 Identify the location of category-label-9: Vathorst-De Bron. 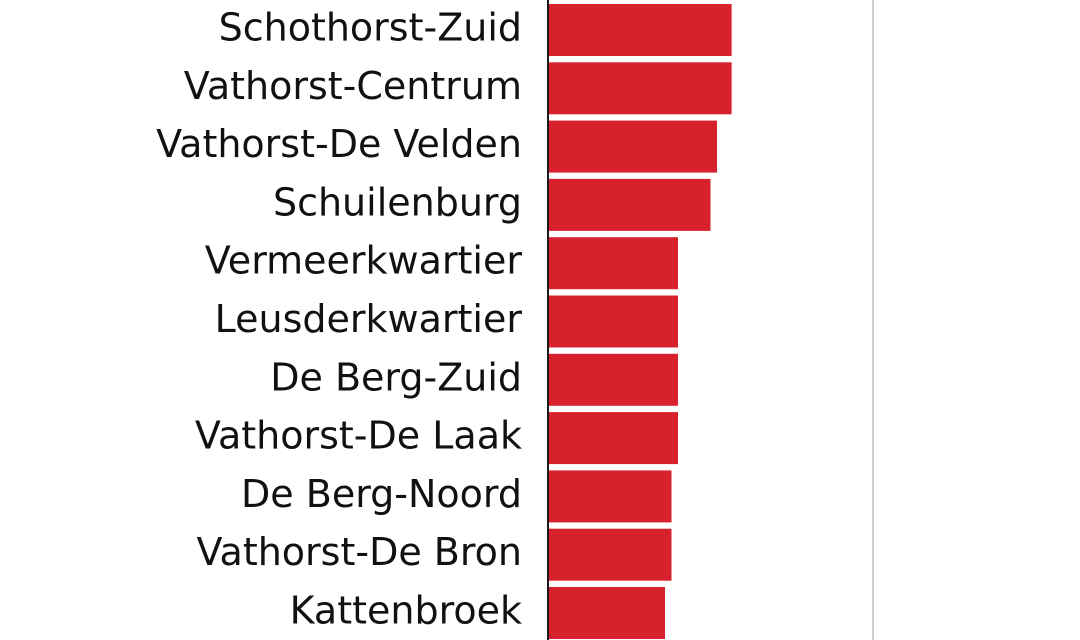
(359, 552).